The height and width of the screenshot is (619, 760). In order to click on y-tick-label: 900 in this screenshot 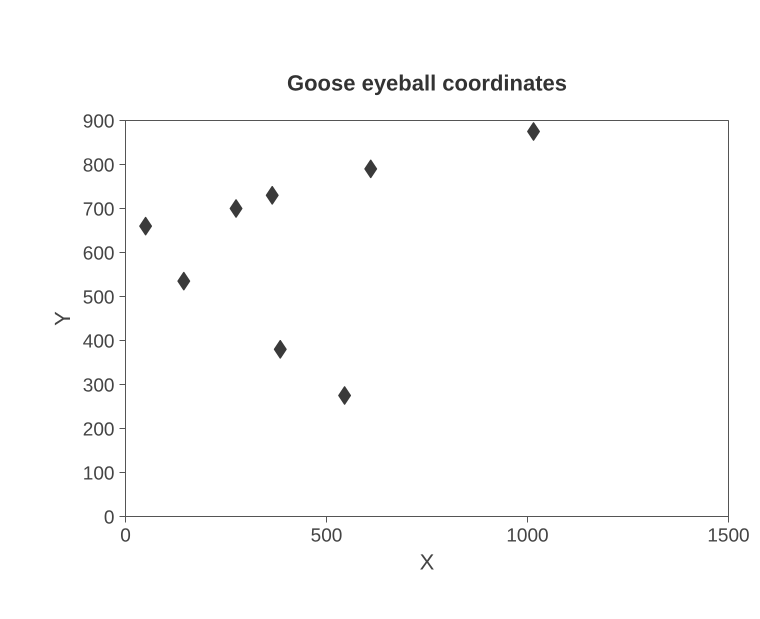, I will do `click(98, 122)`.